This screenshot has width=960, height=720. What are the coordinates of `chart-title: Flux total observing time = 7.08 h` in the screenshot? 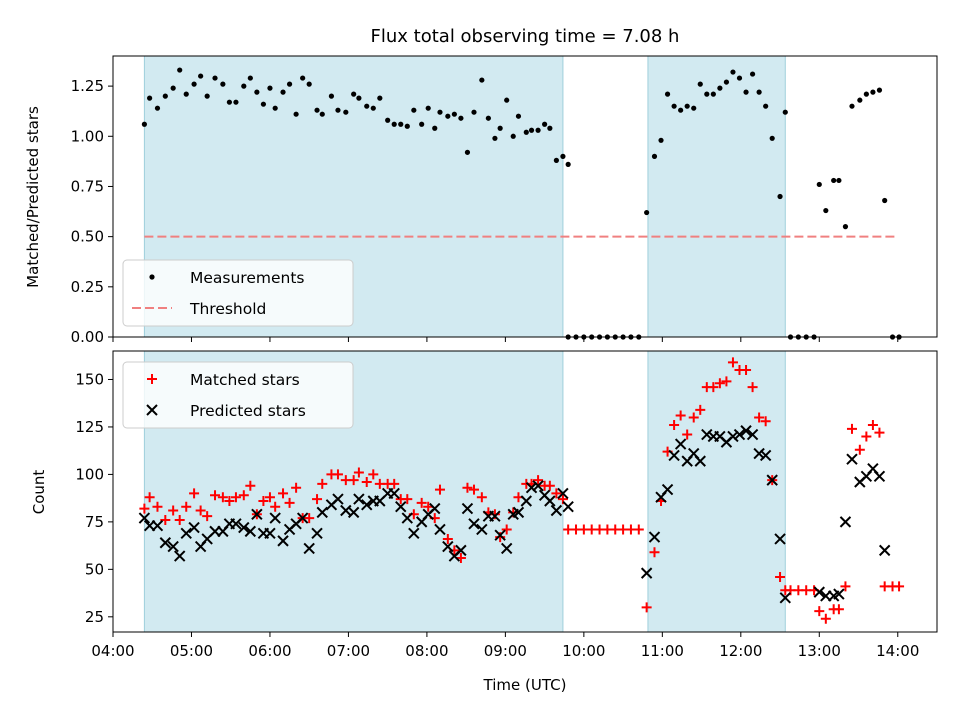 It's located at (525, 36).